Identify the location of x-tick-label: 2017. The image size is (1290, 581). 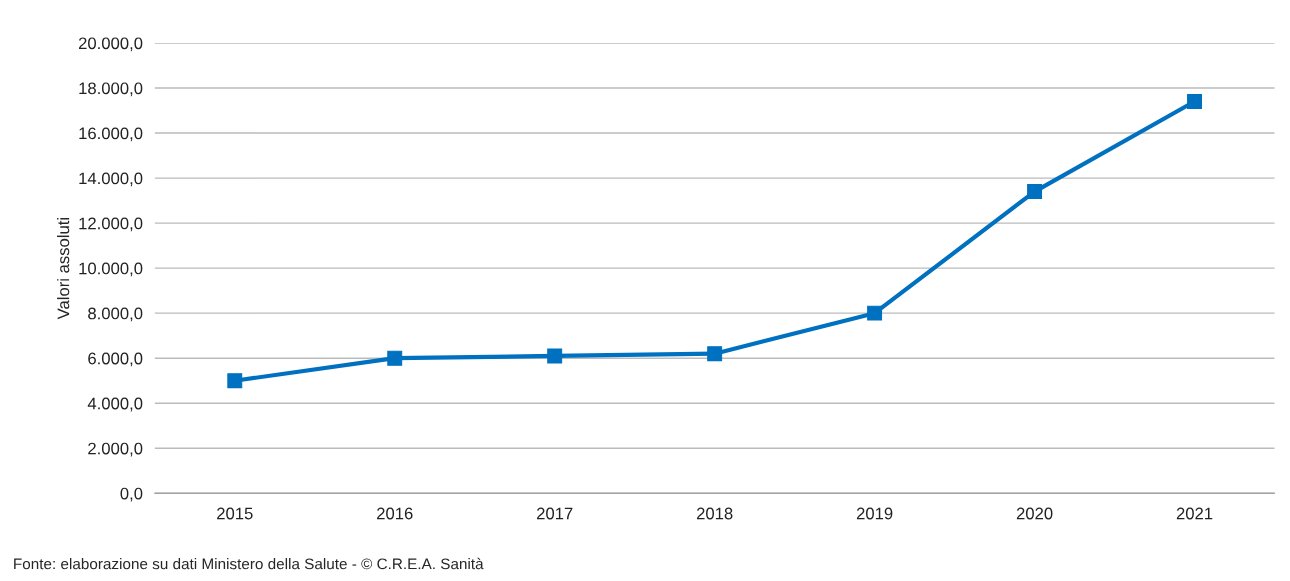
(555, 513).